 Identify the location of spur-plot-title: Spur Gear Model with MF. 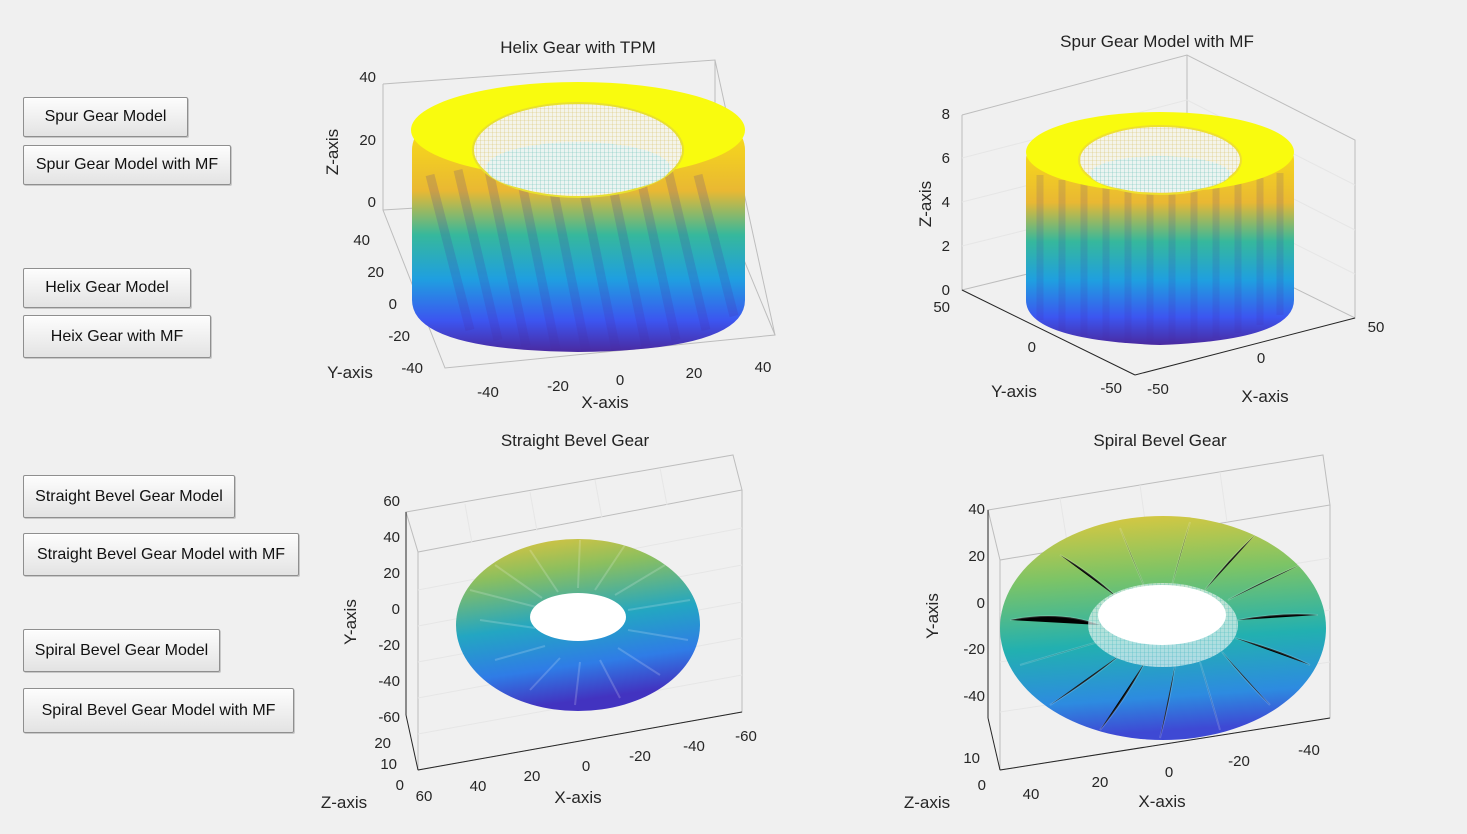
(1157, 41).